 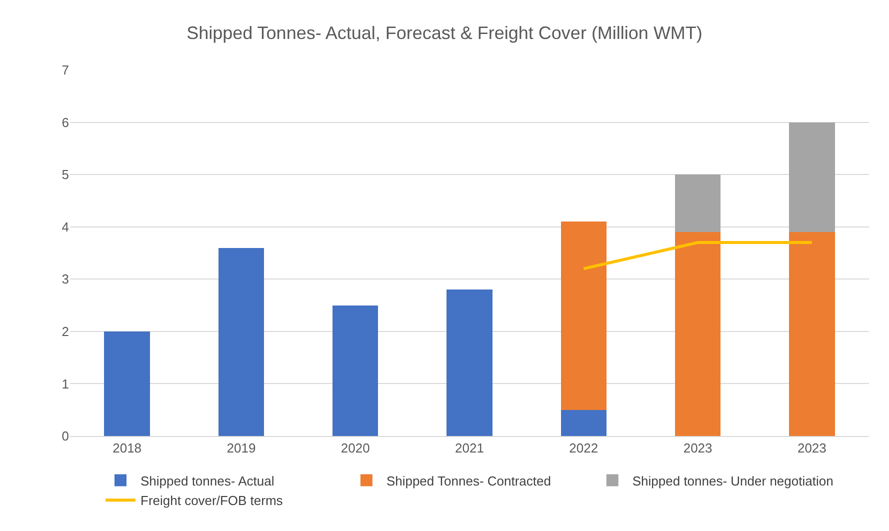 I want to click on x-tick-label: 2021, so click(x=469, y=448).